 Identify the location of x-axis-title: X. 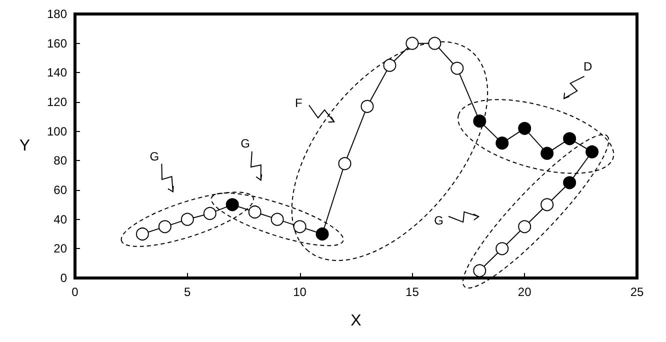
(356, 321).